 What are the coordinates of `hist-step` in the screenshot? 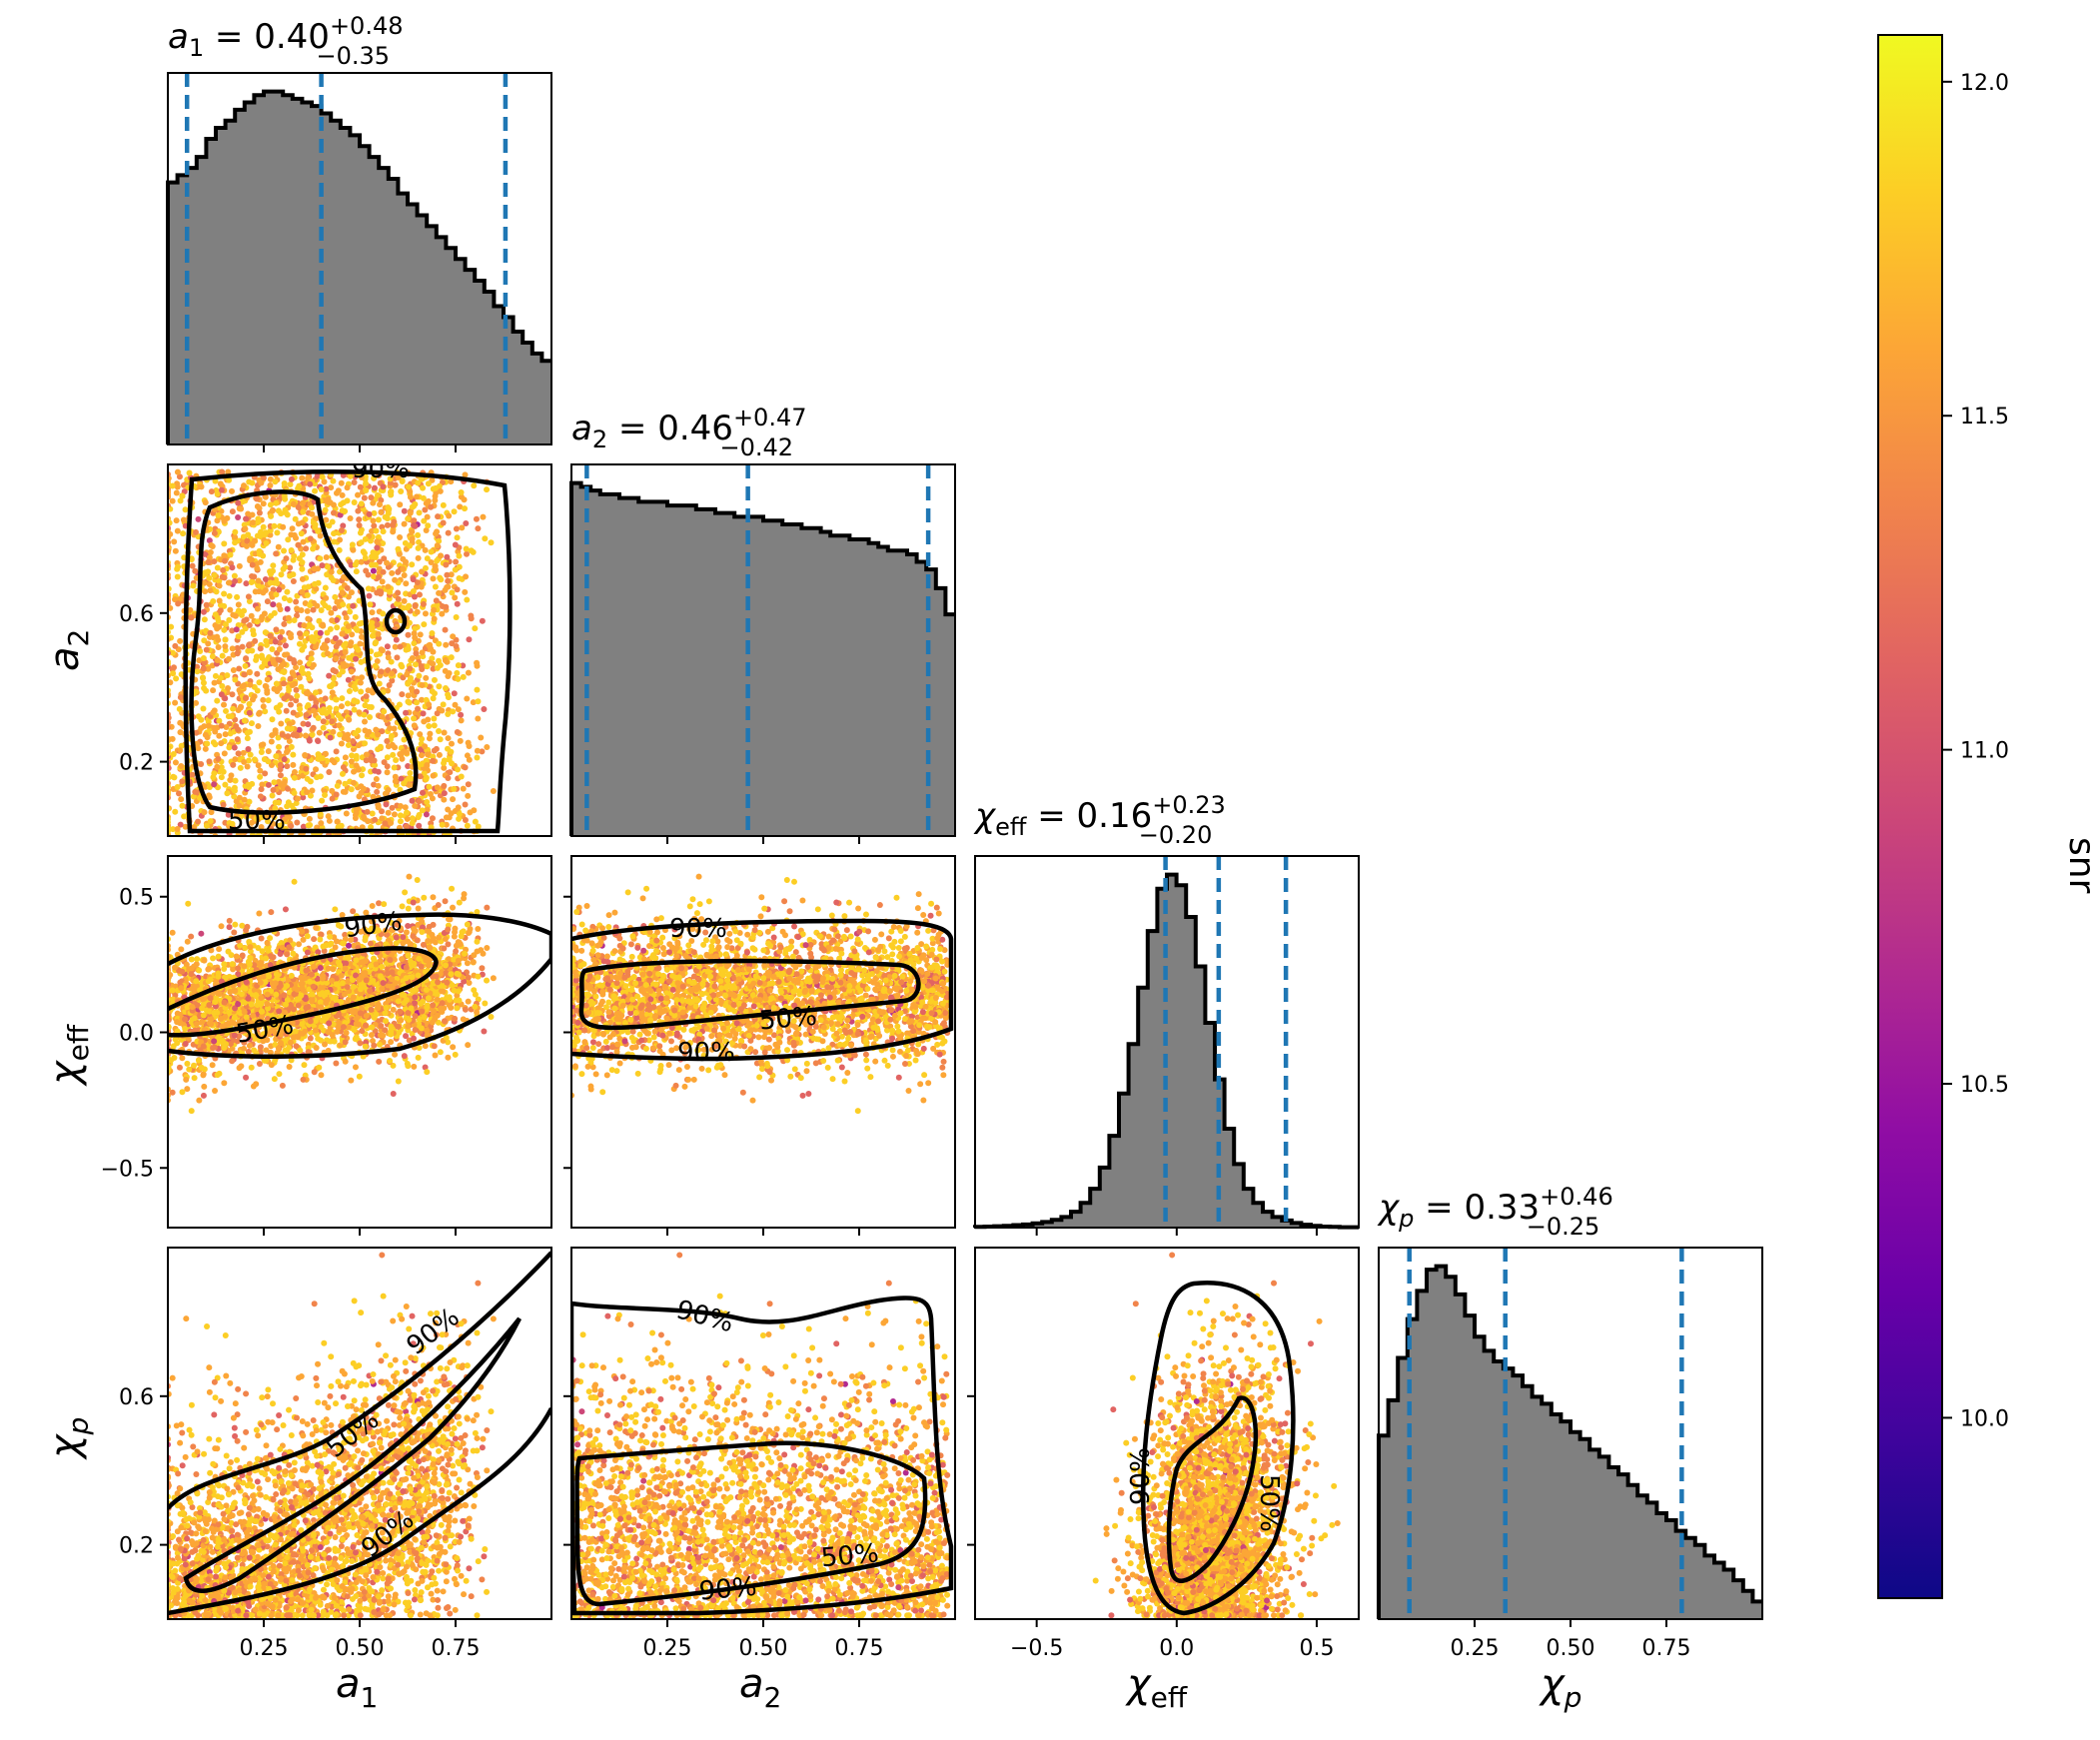 It's located at (762, 658).